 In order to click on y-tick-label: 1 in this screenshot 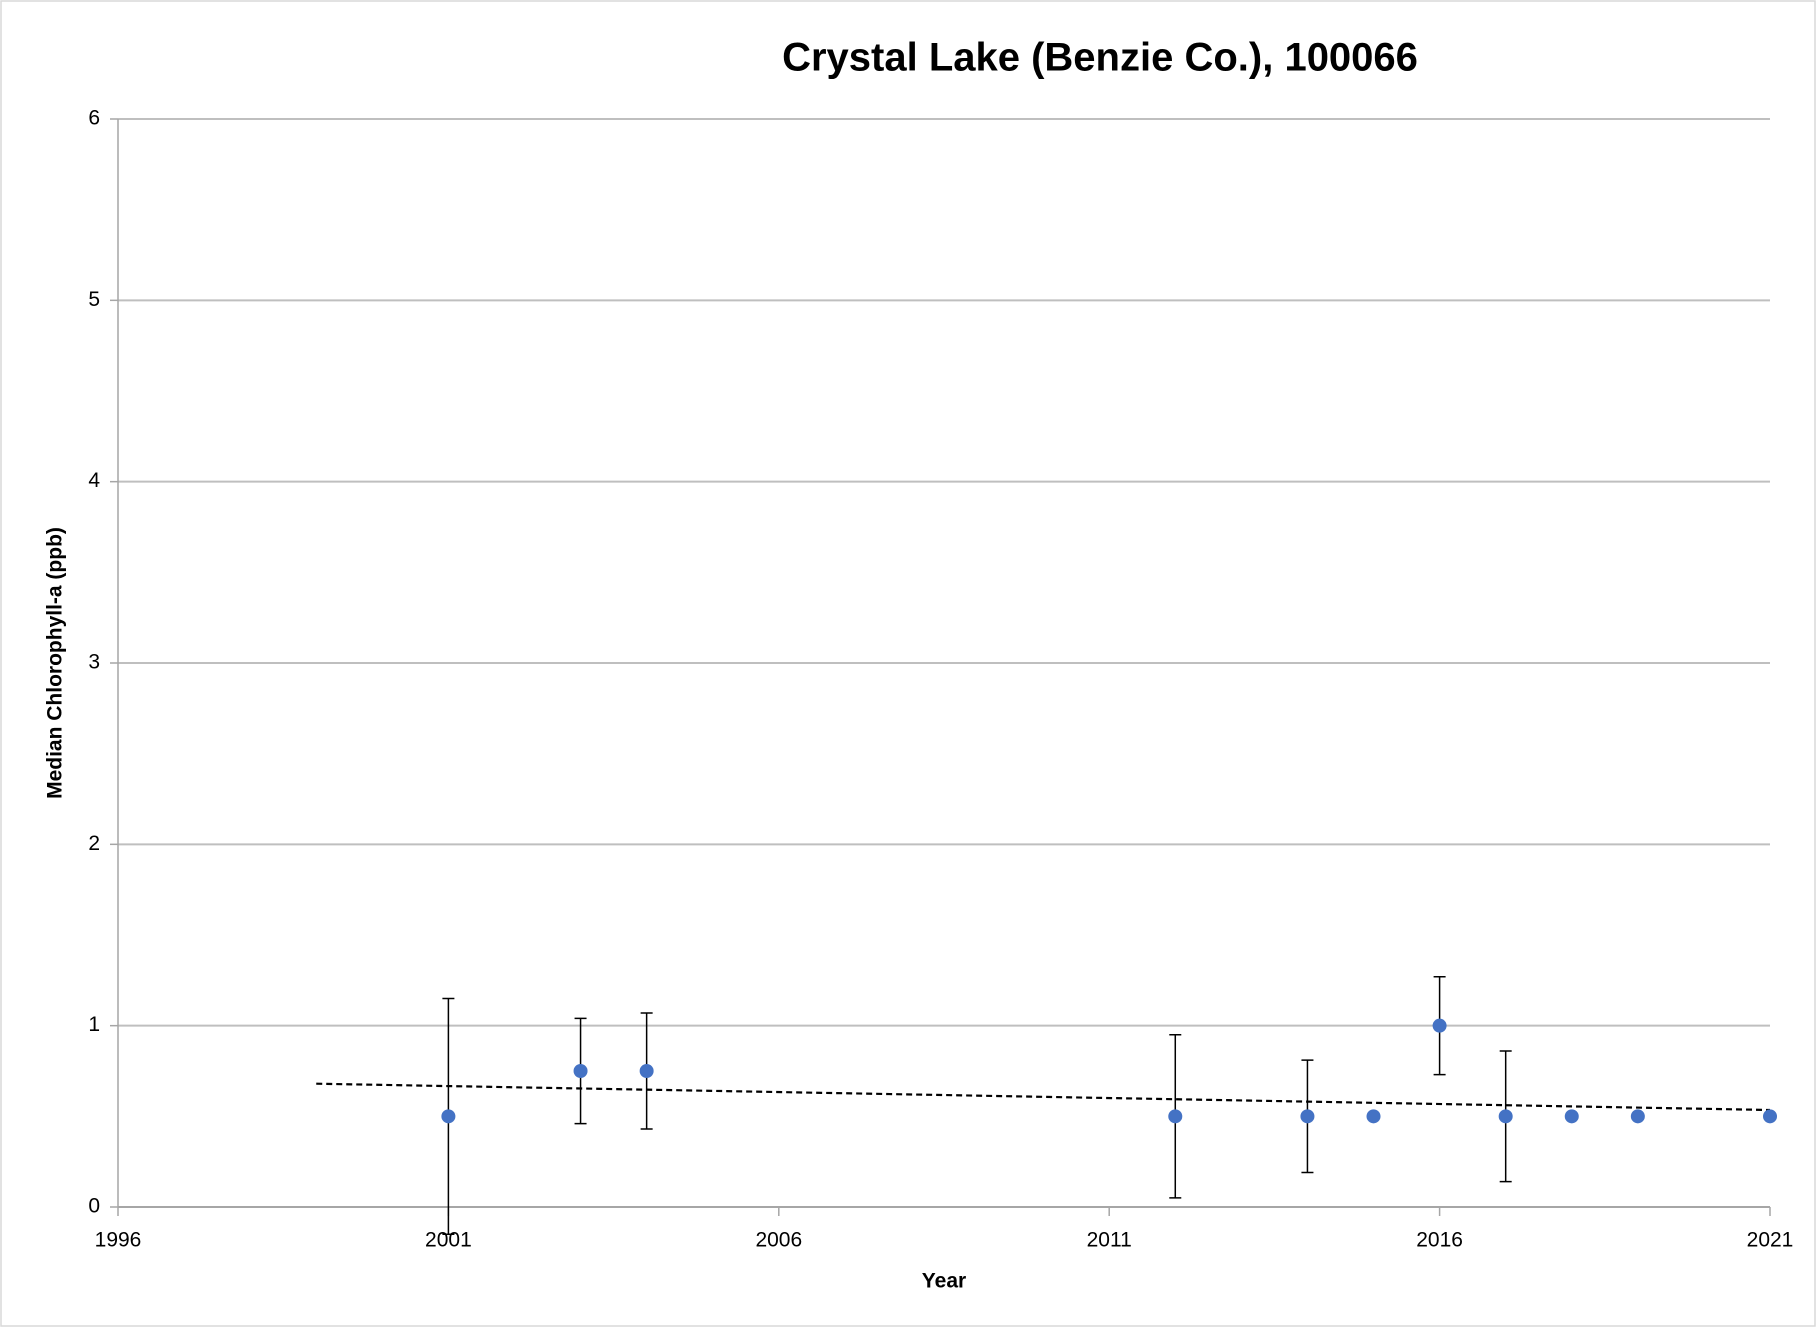, I will do `click(94, 1024)`.